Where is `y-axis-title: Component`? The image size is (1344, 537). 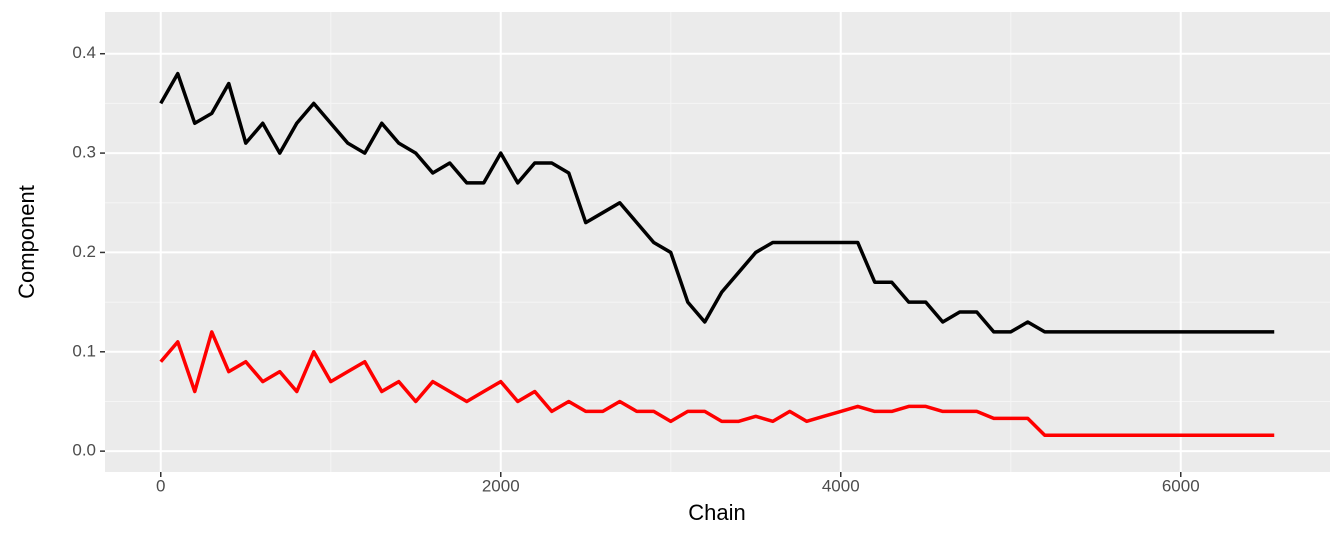
y-axis-title: Component is located at coordinates (26, 242).